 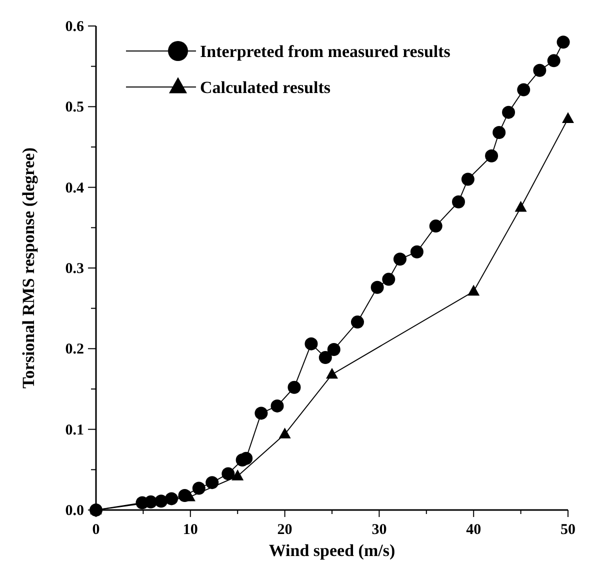 I want to click on y-tick-label: 0.3, so click(x=74, y=269).